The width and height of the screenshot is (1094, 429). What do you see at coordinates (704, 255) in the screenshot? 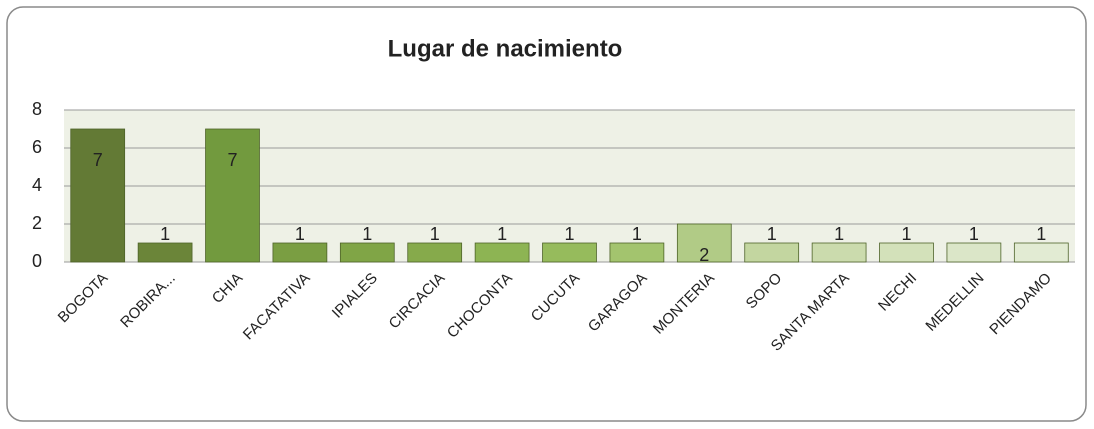
I see `data-label: 2` at bounding box center [704, 255].